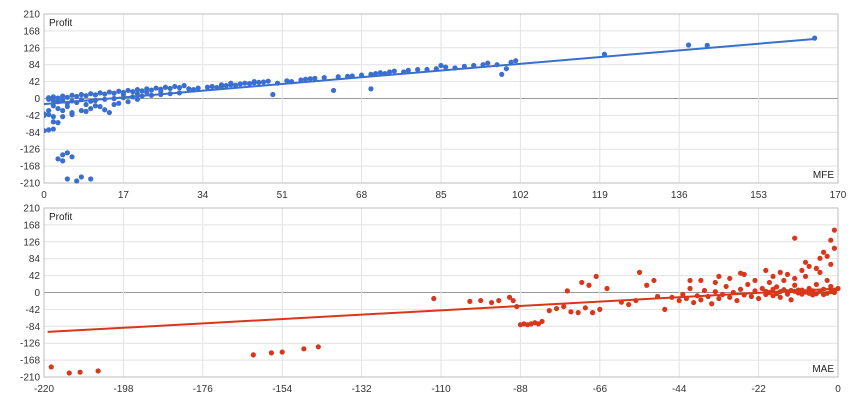 This screenshot has height=400, width=860. What do you see at coordinates (33, 310) in the screenshot?
I see `y-tick-label: -42` at bounding box center [33, 310].